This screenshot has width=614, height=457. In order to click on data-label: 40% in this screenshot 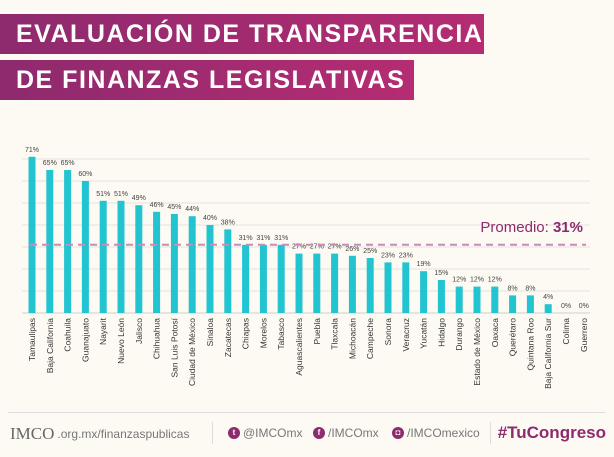, I will do `click(210, 218)`.